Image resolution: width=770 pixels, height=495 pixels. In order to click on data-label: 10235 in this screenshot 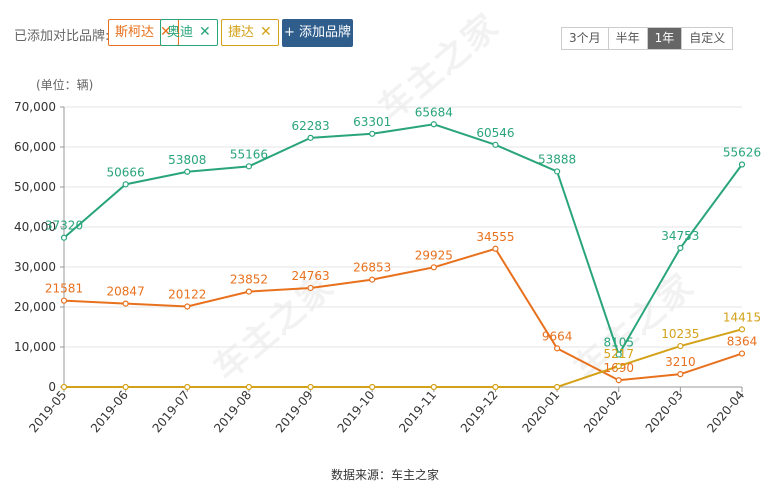, I will do `click(680, 334)`.